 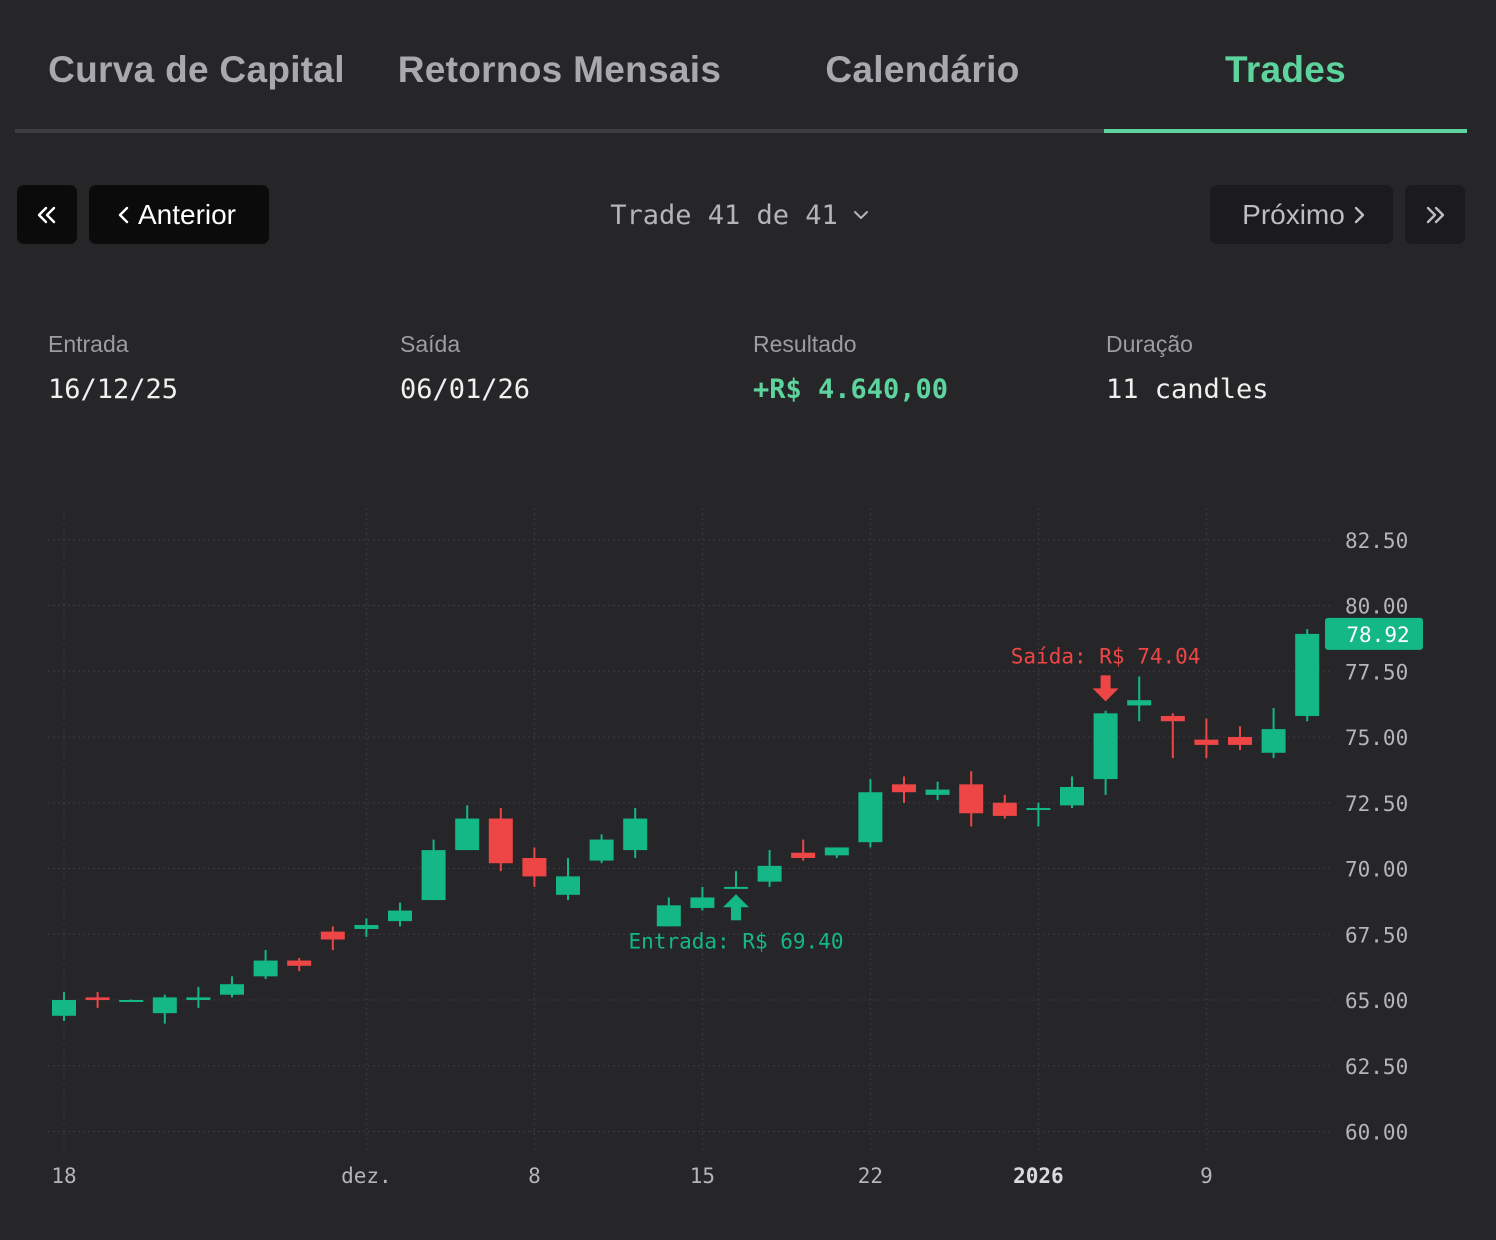 I want to click on previous-trade-button: Anterior, so click(x=179, y=214).